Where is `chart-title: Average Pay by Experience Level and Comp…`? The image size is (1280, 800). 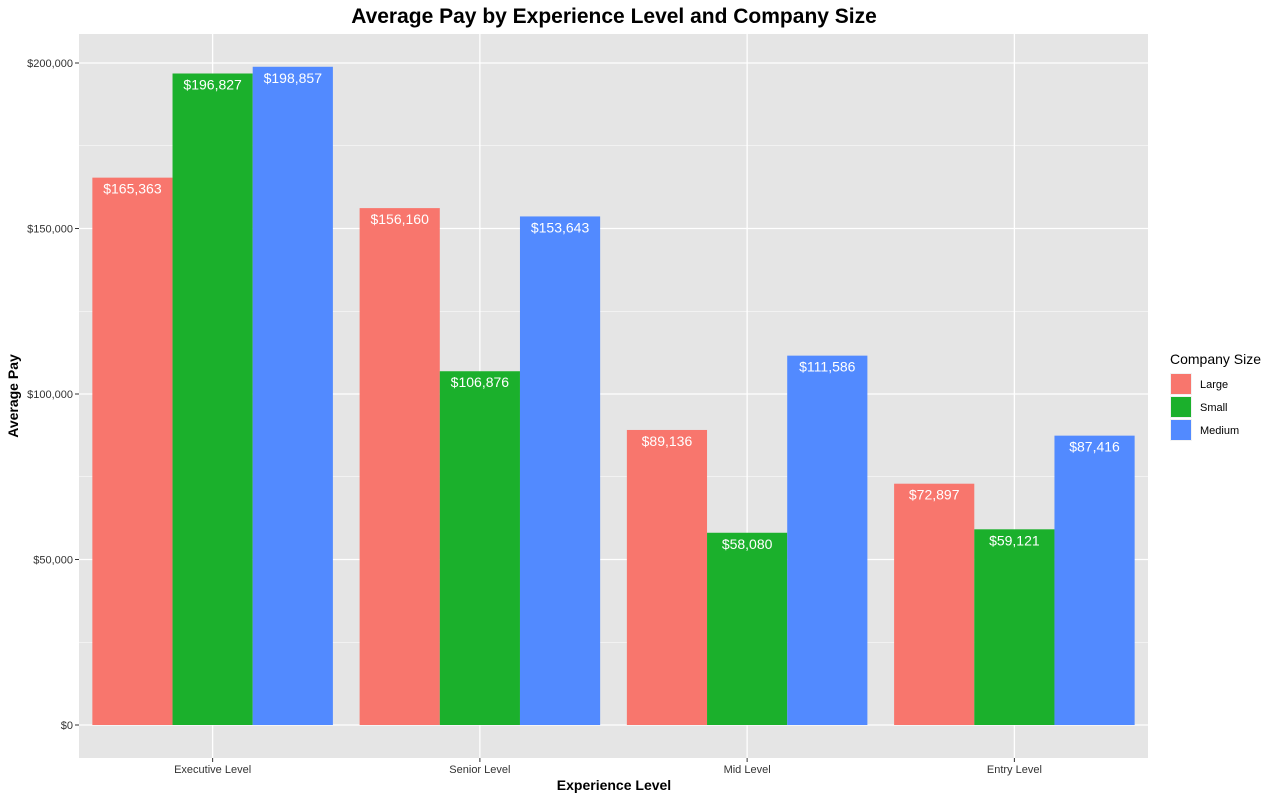 chart-title: Average Pay by Experience Level and Comp… is located at coordinates (614, 16).